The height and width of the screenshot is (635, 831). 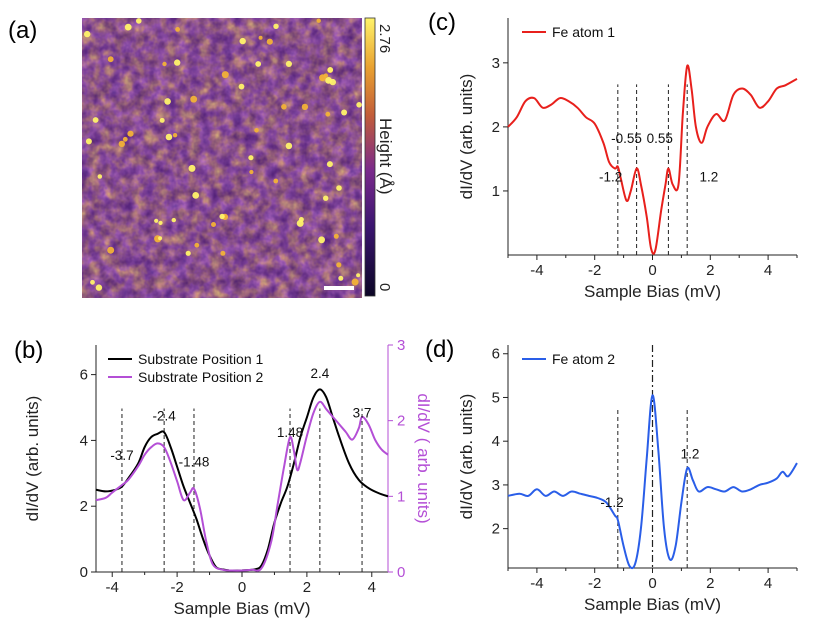 What do you see at coordinates (32, 459) in the screenshot?
I see `y-axis-label-b: dI/dV (arb. units)` at bounding box center [32, 459].